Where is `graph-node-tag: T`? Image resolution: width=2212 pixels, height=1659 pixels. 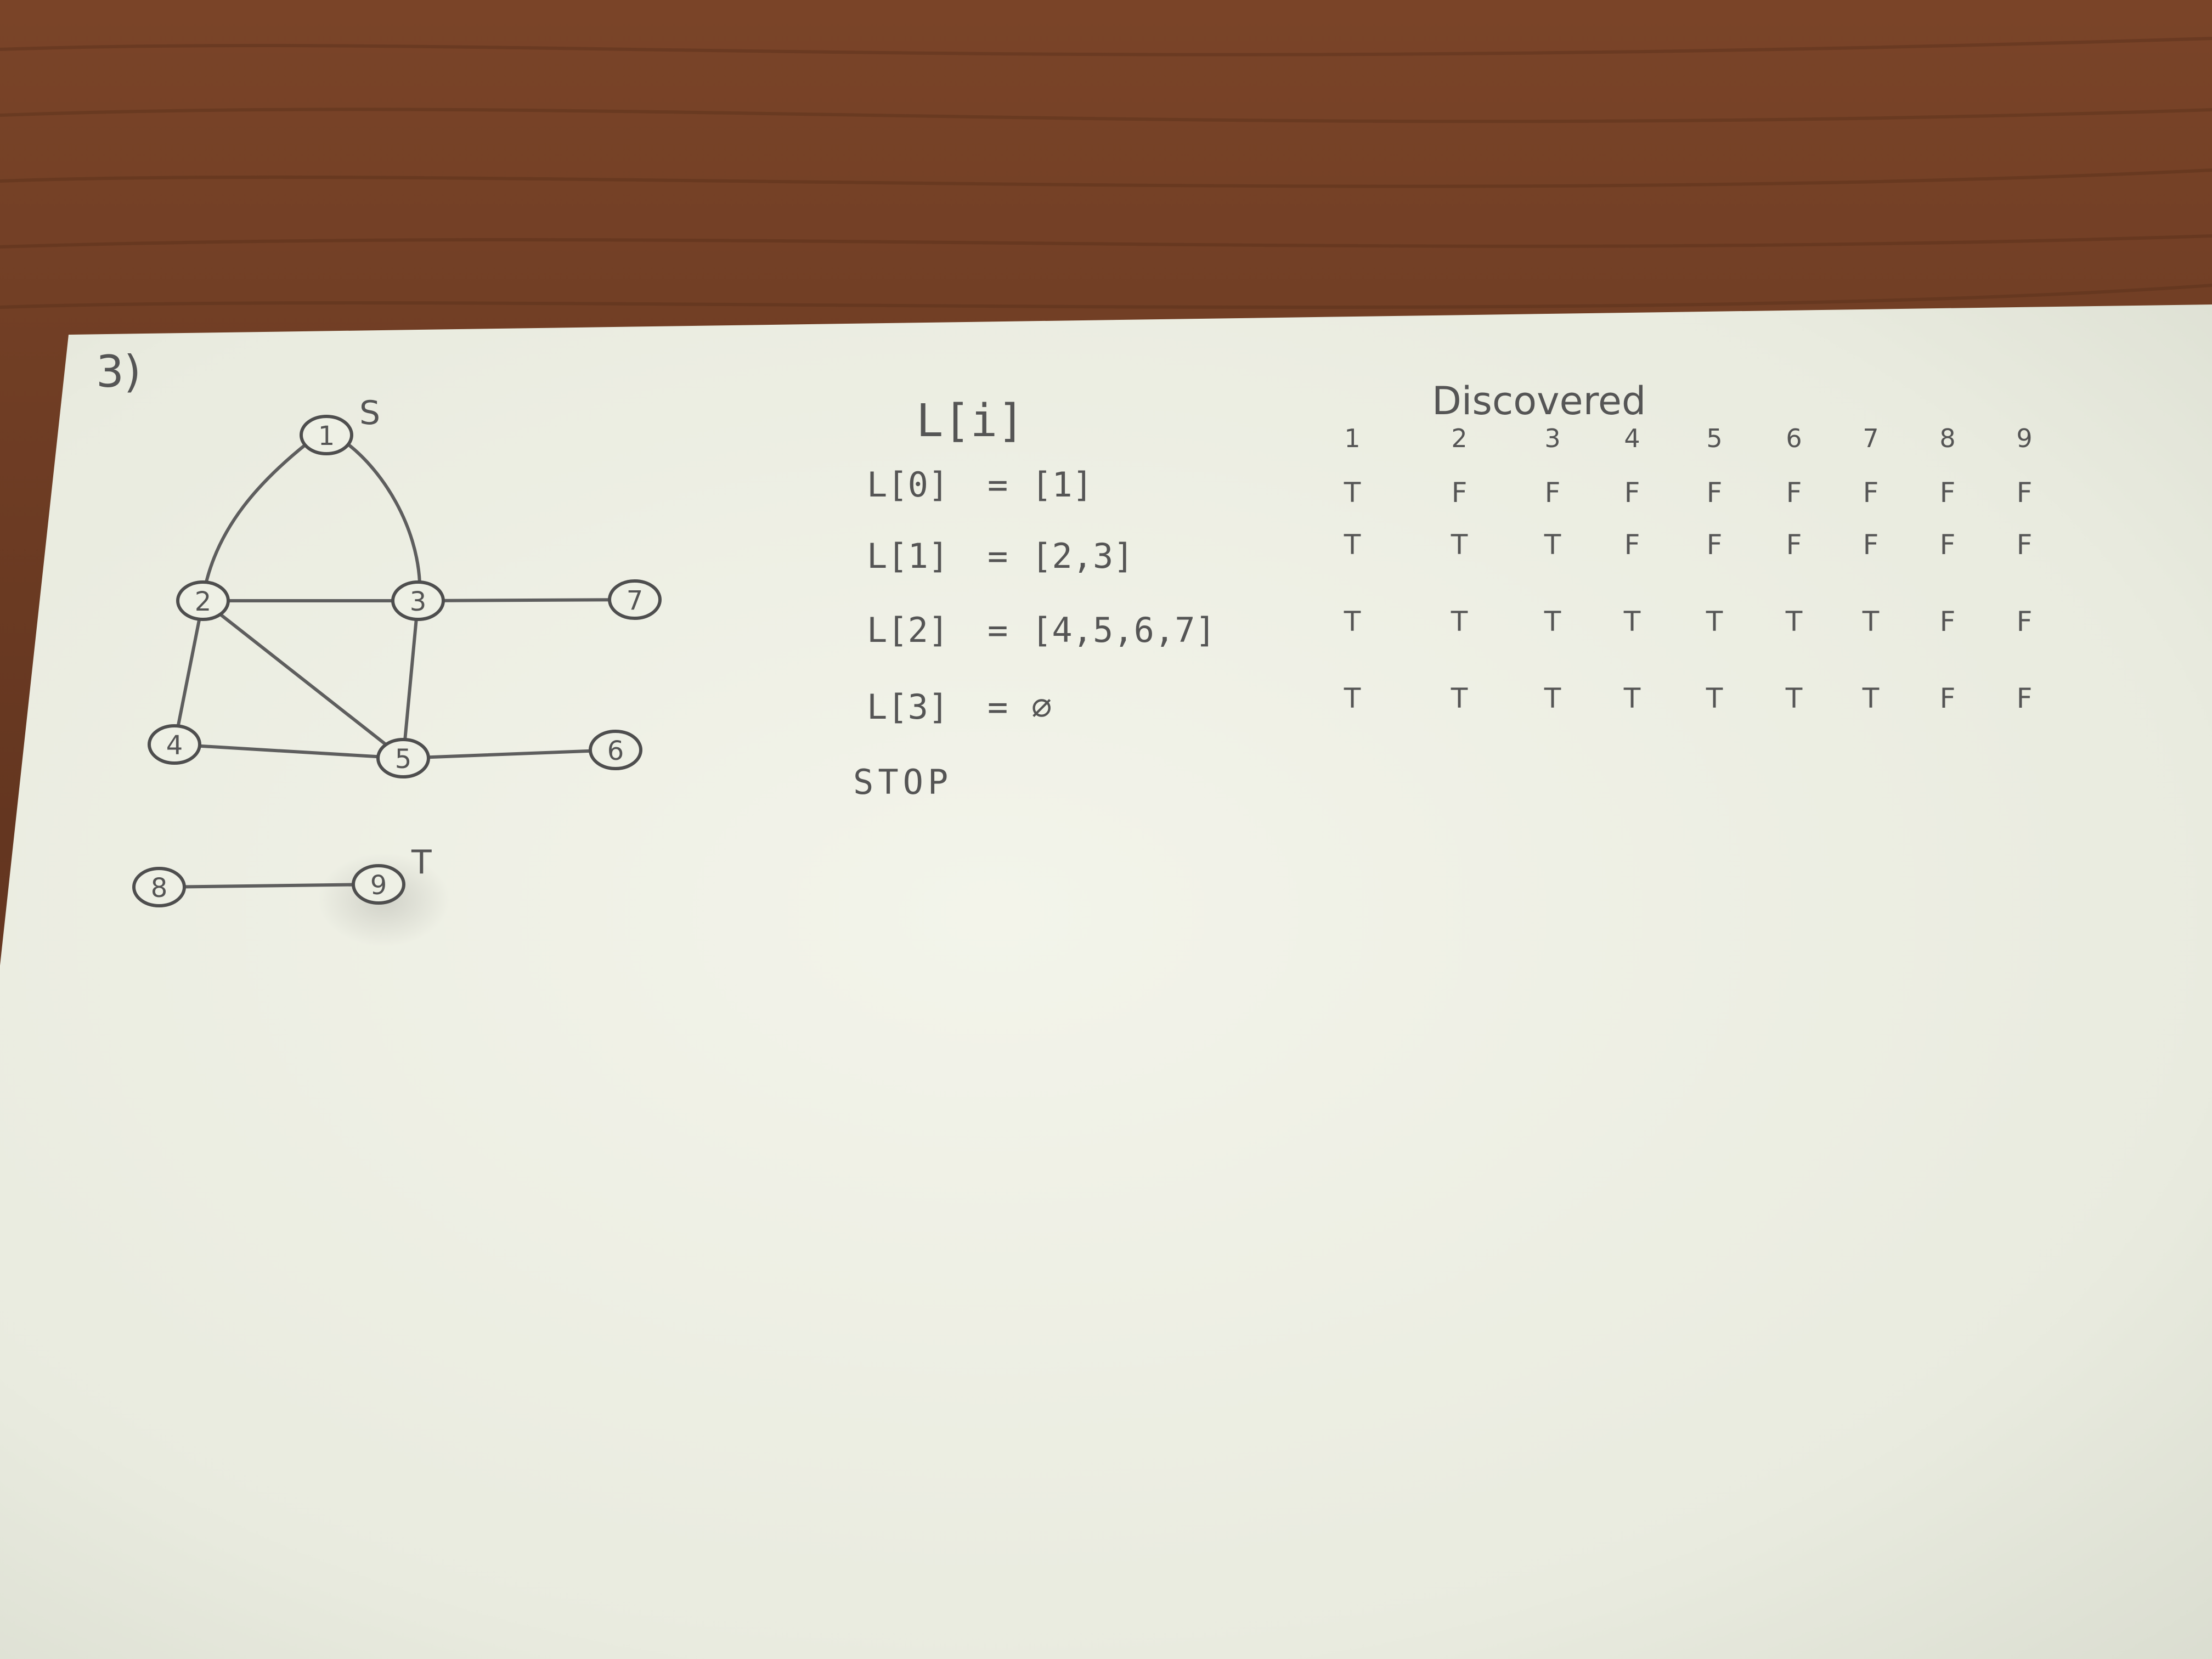 graph-node-tag: T is located at coordinates (422, 862).